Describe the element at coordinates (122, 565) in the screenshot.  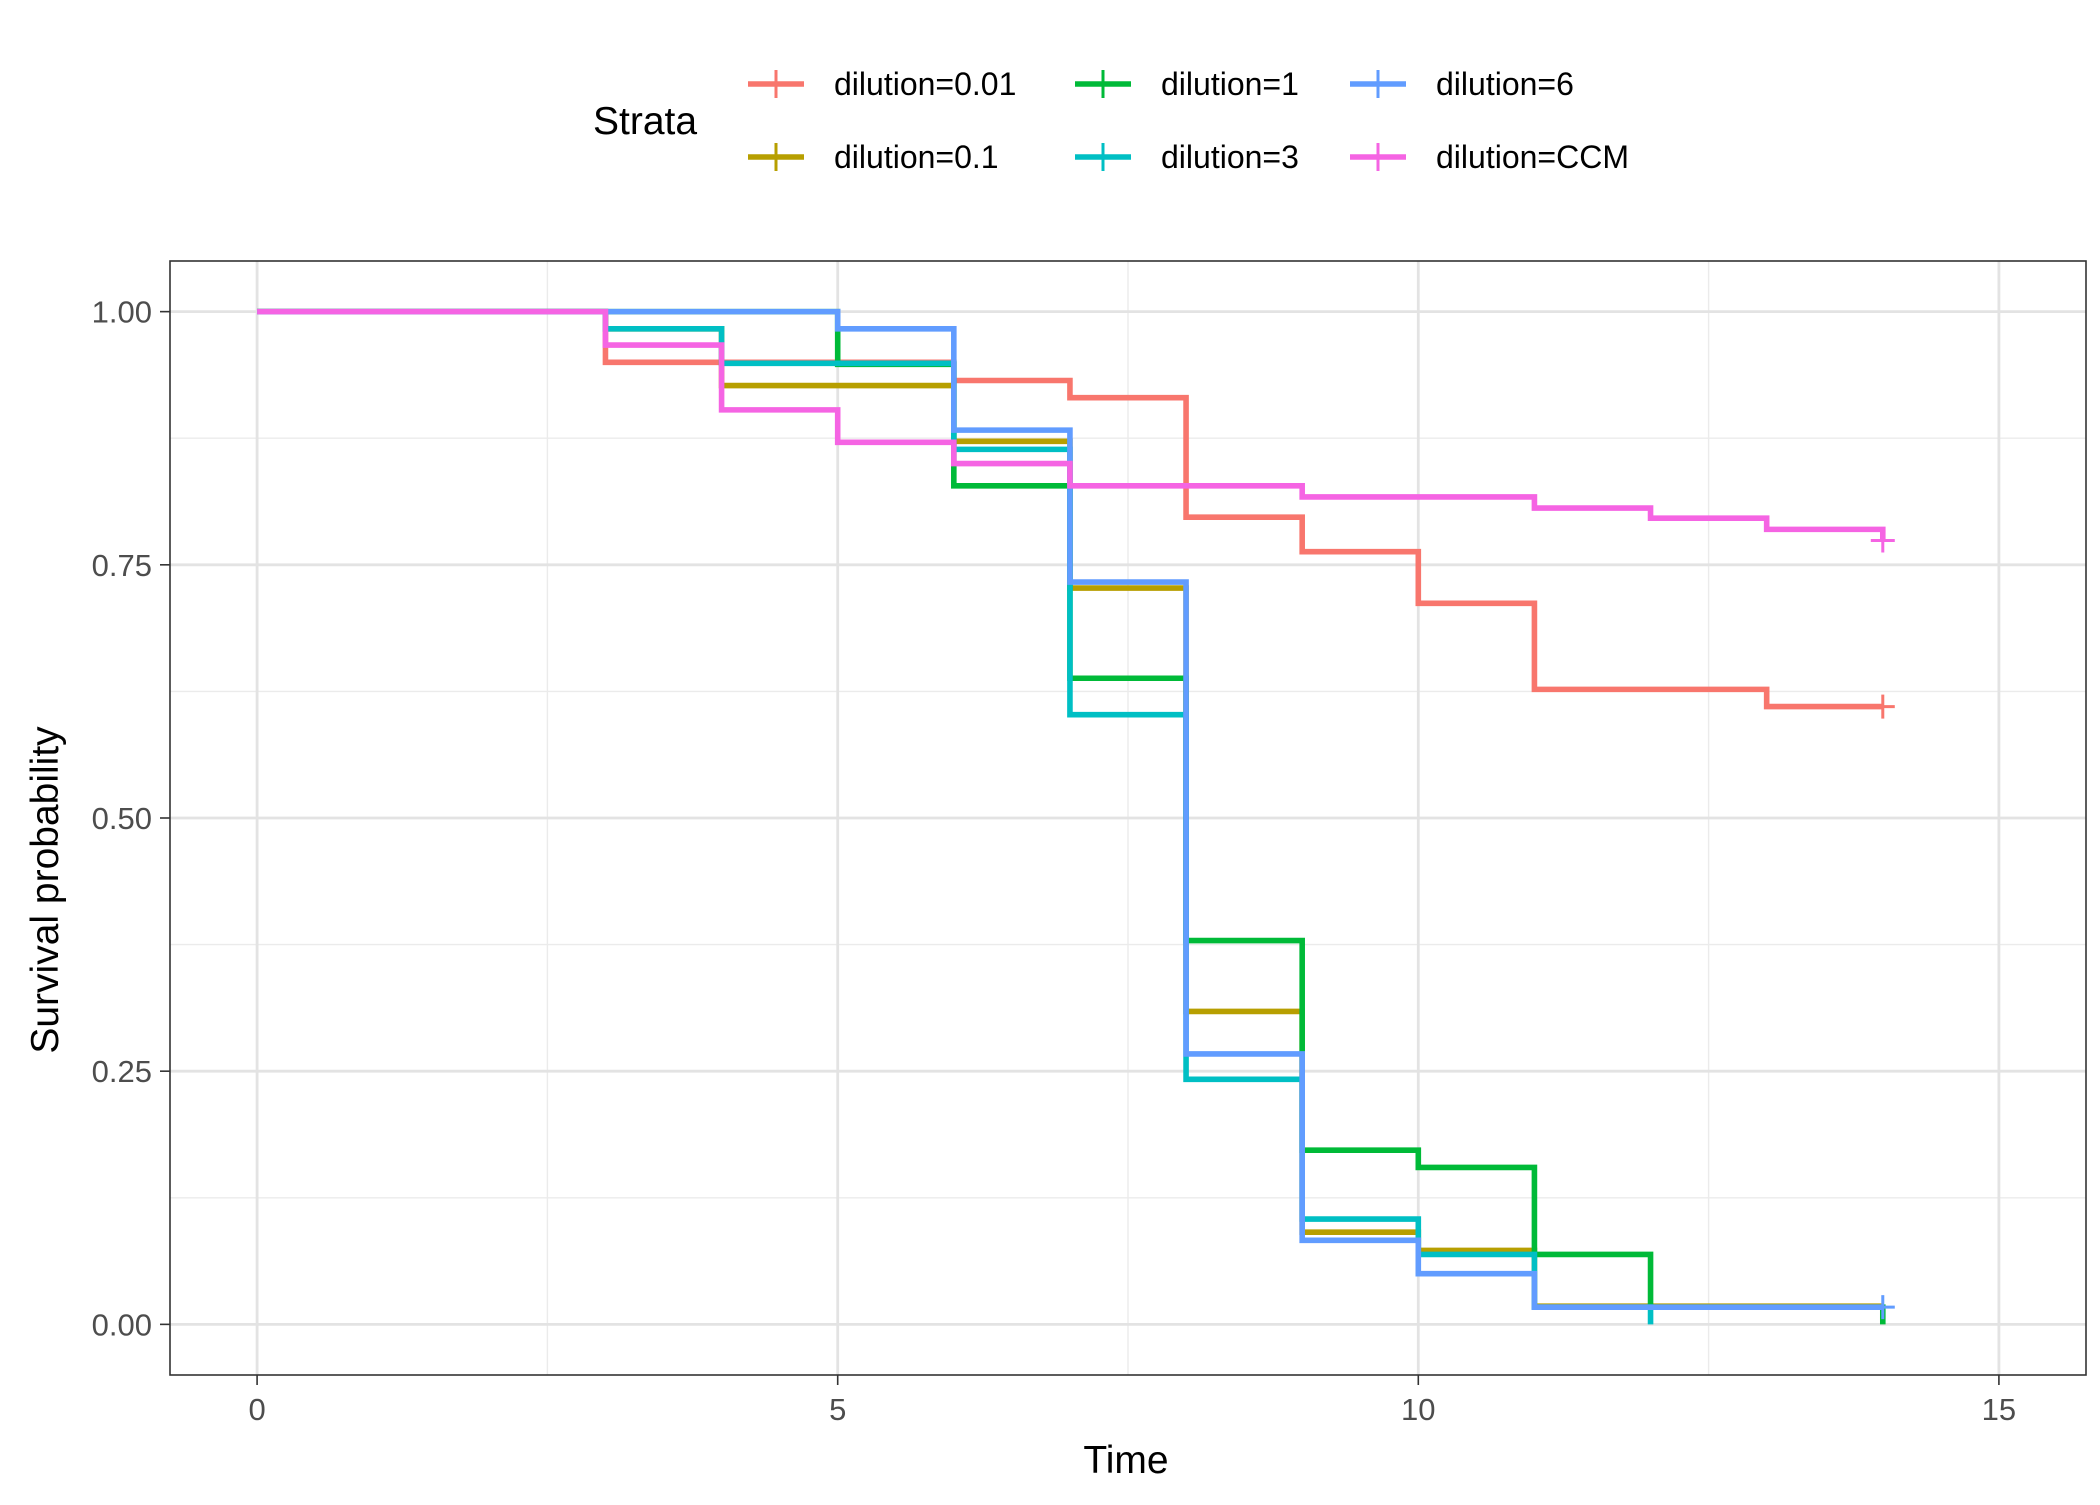
I see `y-tick-label: 0.75` at that location.